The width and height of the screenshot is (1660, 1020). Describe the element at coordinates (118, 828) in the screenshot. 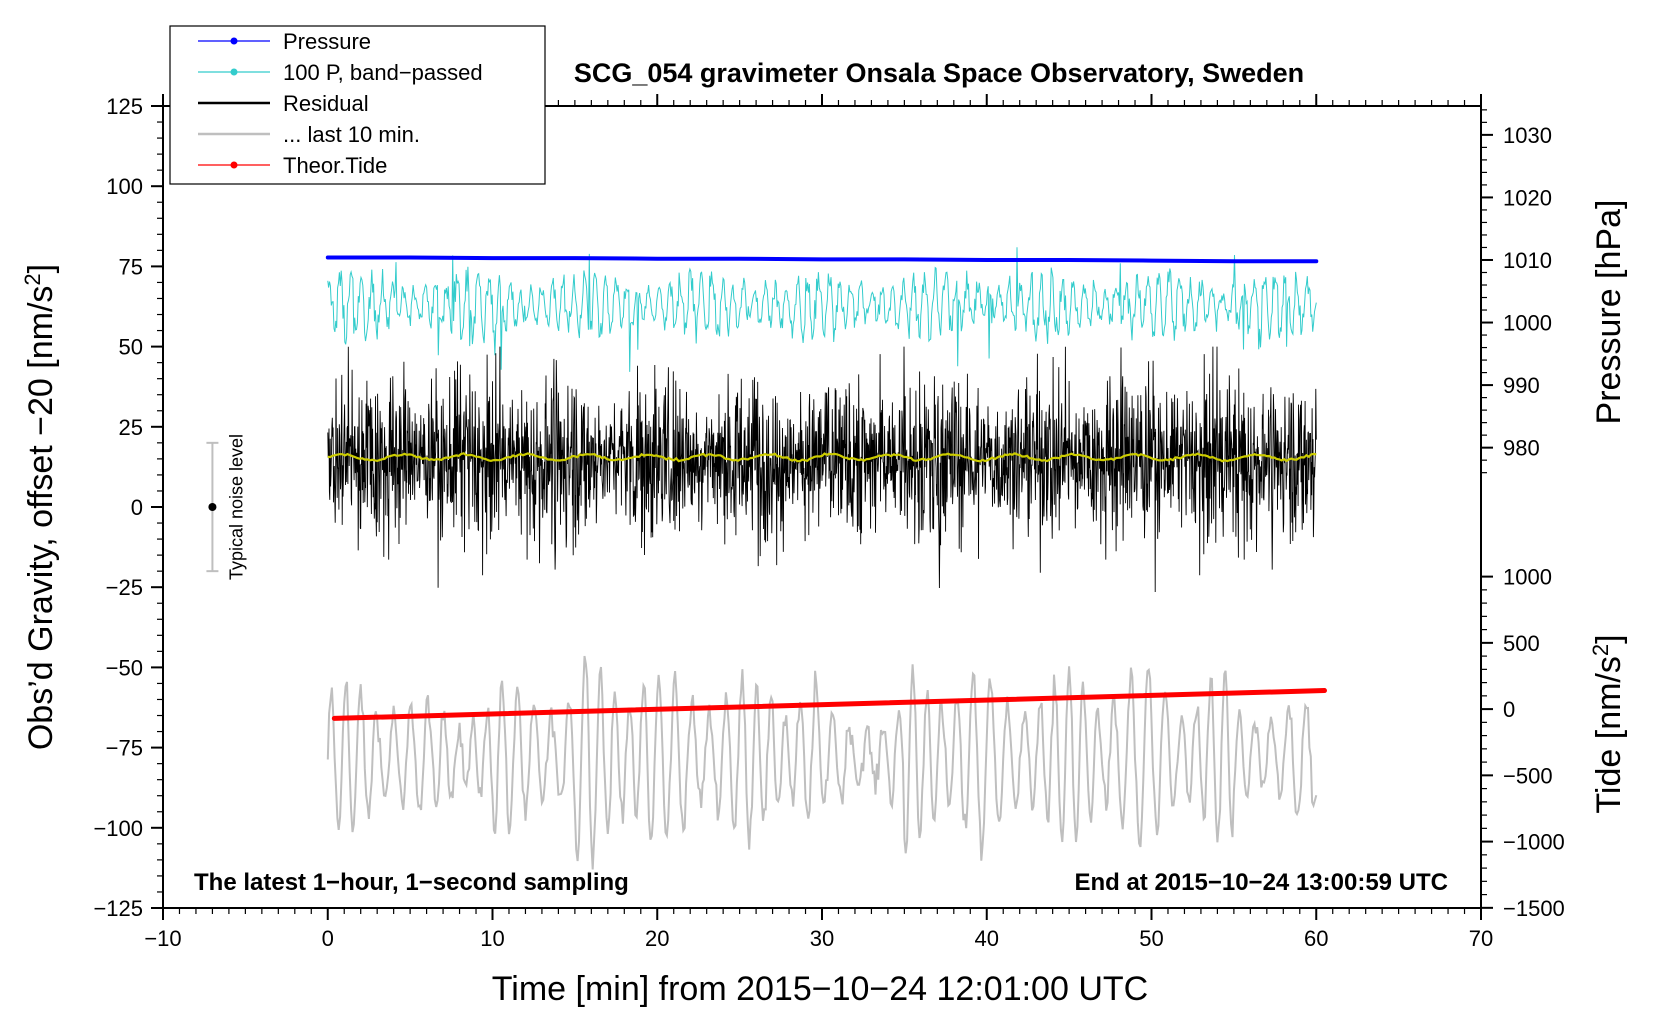

I see `y-tick-label: −100` at that location.